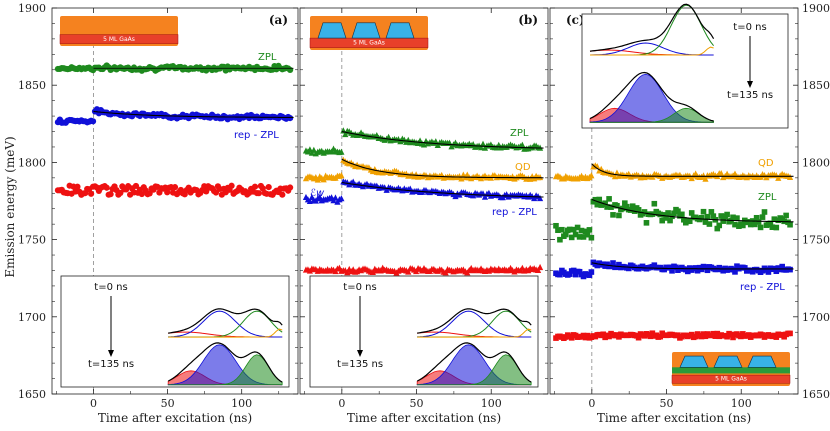 This screenshot has width=830, height=431. I want to click on inset-arrowhead, so click(360, 353).